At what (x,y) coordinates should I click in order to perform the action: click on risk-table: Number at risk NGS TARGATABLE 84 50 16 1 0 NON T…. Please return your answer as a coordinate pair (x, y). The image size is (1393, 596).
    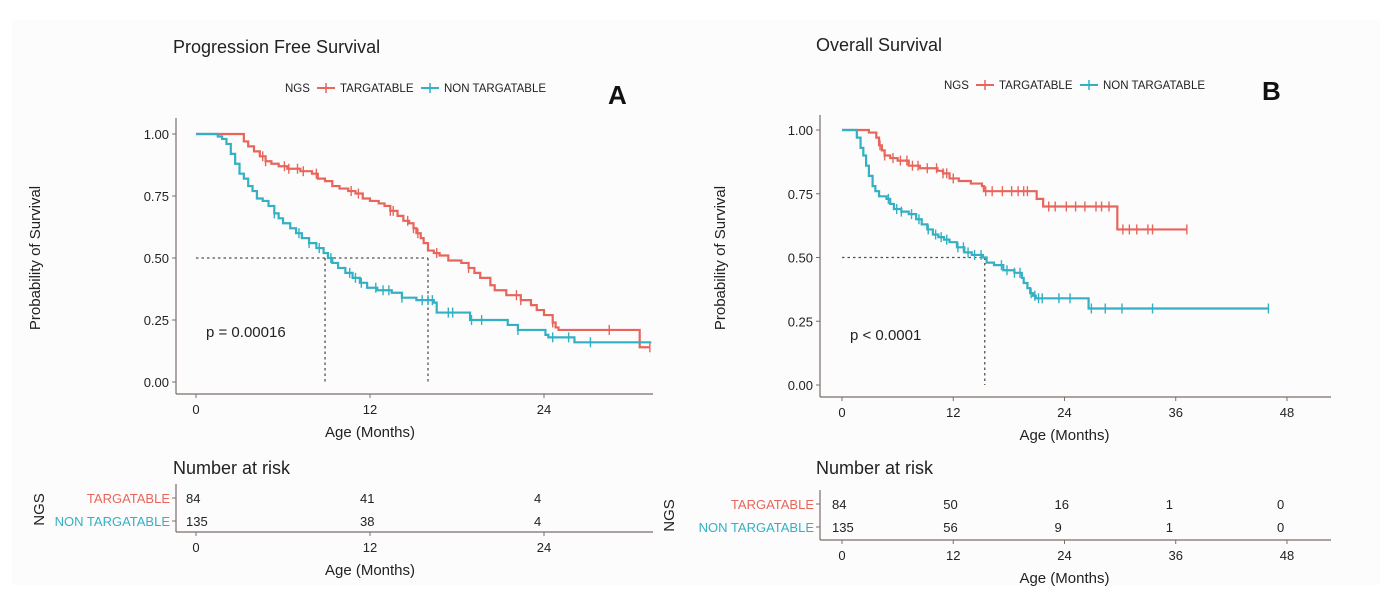
    Looking at the image, I should click on (996, 522).